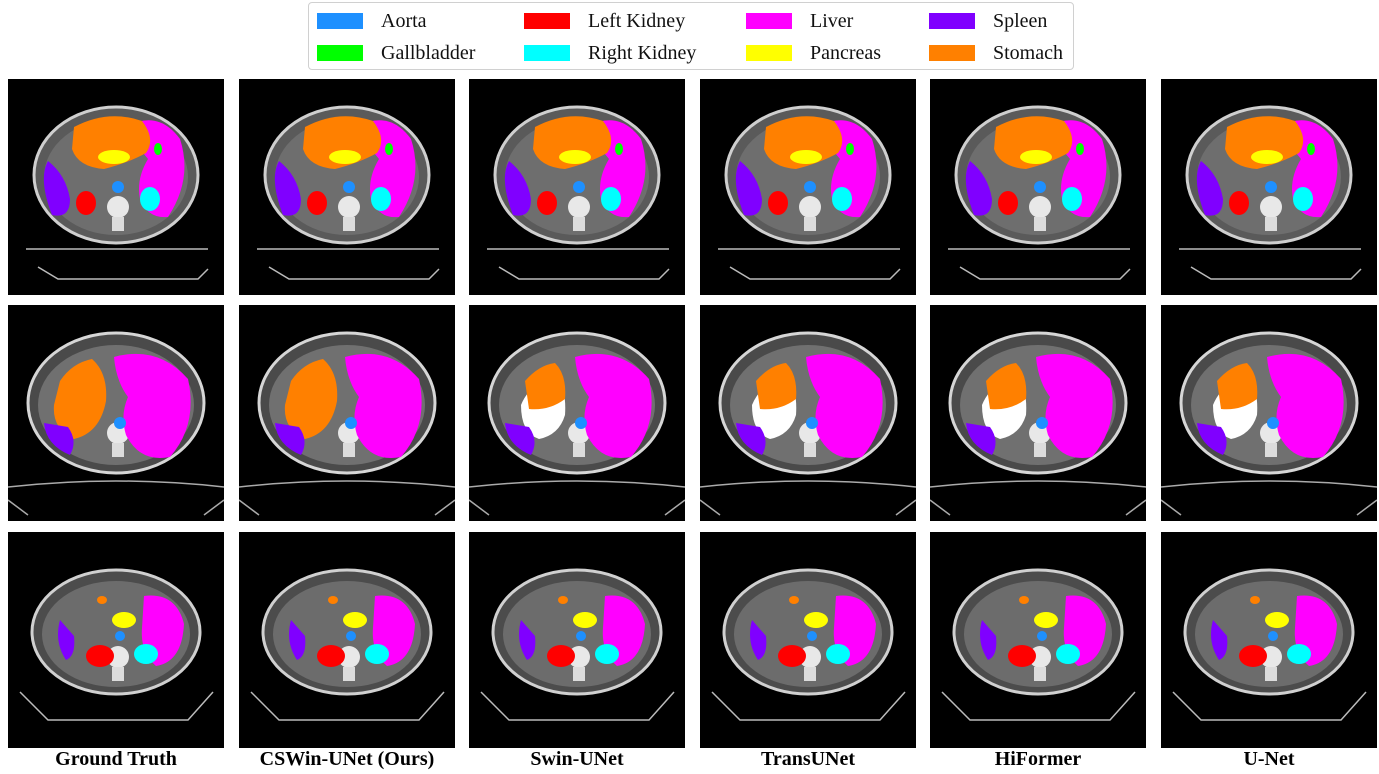 The image size is (1379, 774). What do you see at coordinates (547, 21) in the screenshot?
I see `legend-swatch-left-kidney` at bounding box center [547, 21].